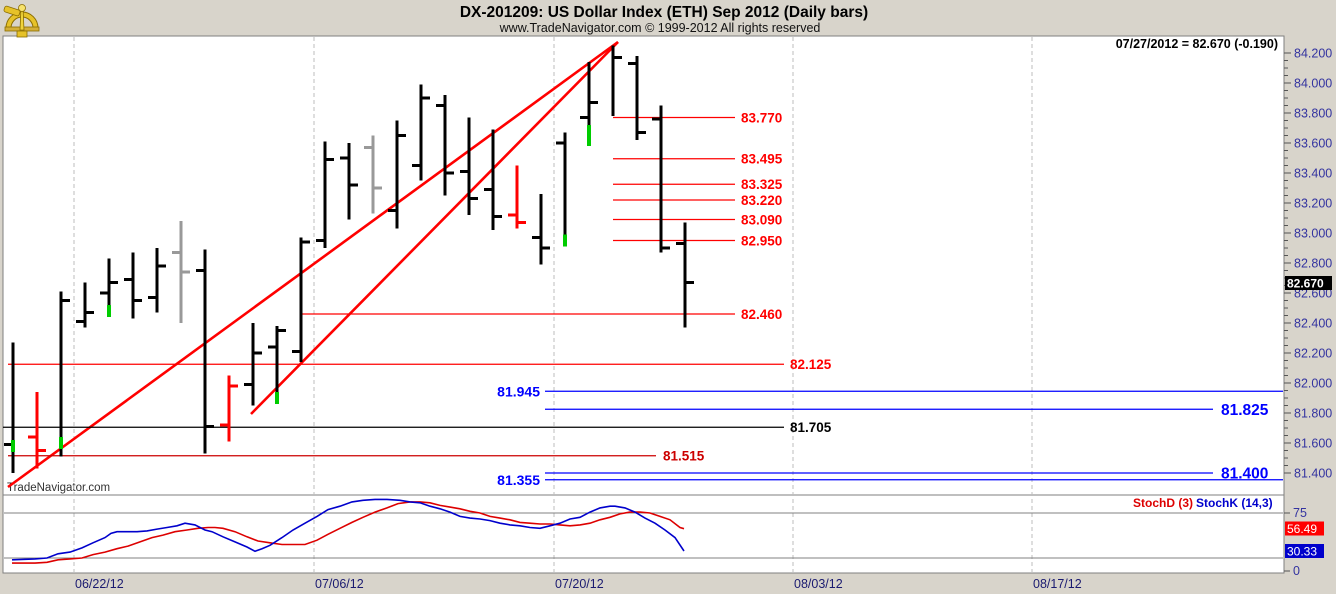  What do you see at coordinates (58, 488) in the screenshot?
I see `watermark: TradeNavigator.com` at bounding box center [58, 488].